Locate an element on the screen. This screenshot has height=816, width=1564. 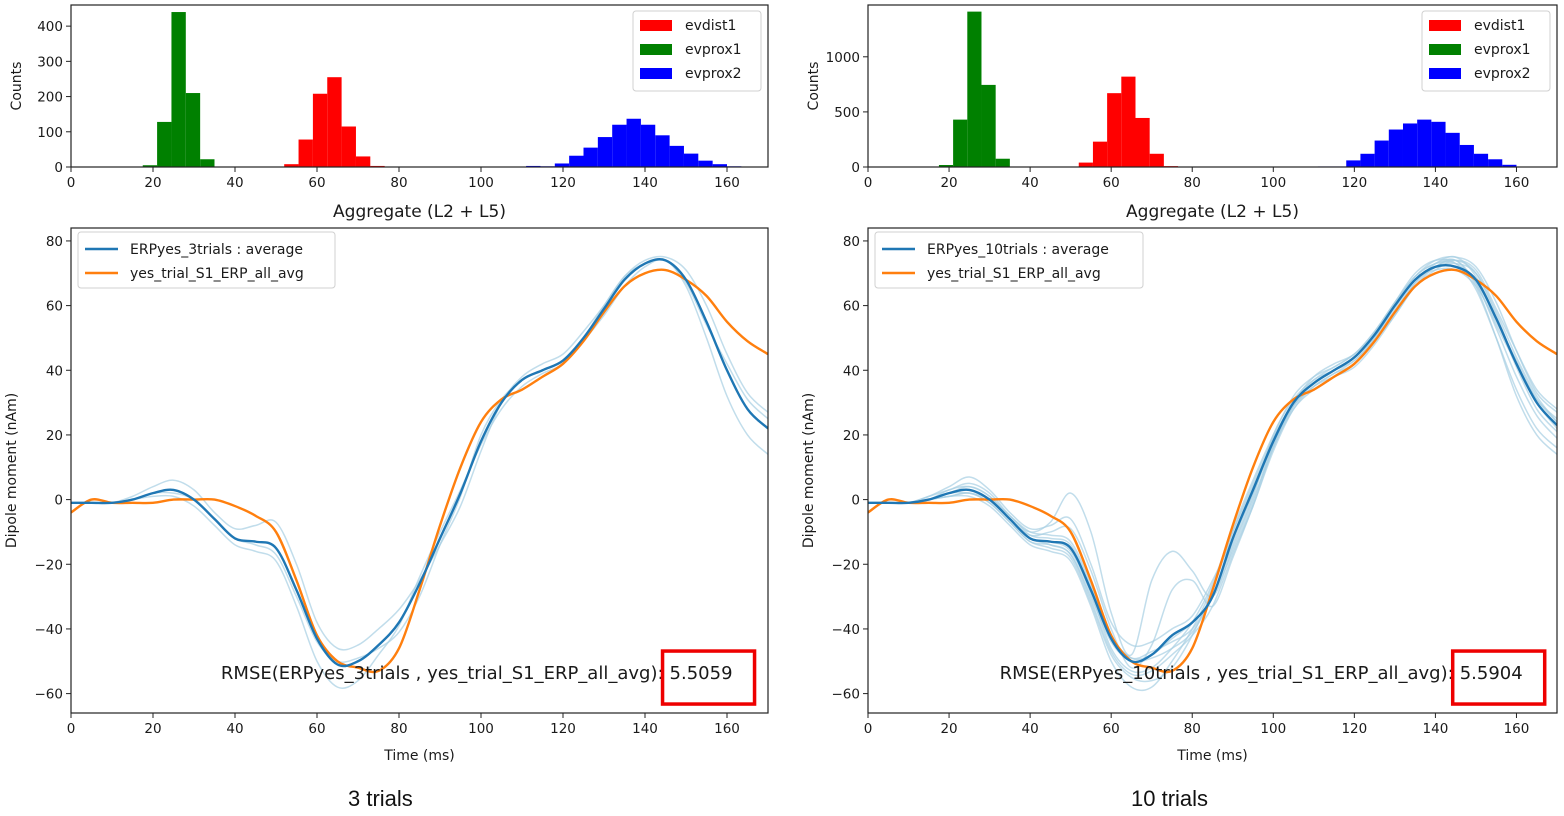
y-axis-label: Counts is located at coordinates (17, 86).